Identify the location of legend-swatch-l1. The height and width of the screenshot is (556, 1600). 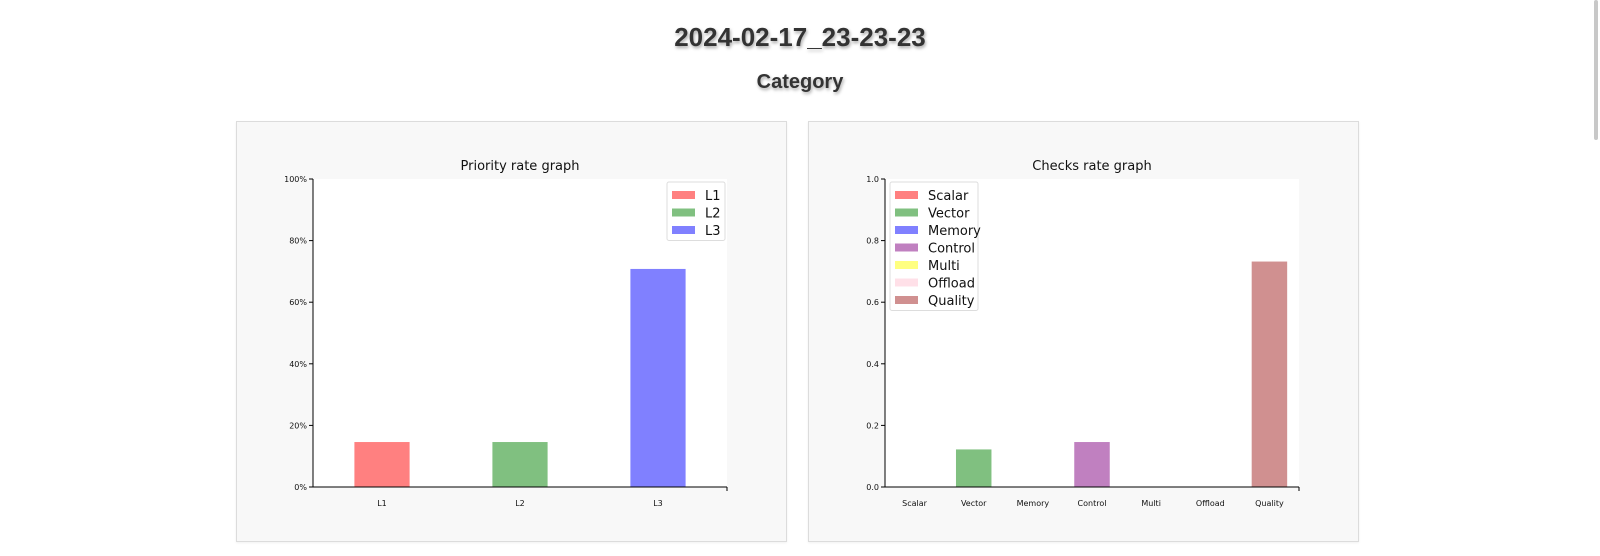
(683, 195).